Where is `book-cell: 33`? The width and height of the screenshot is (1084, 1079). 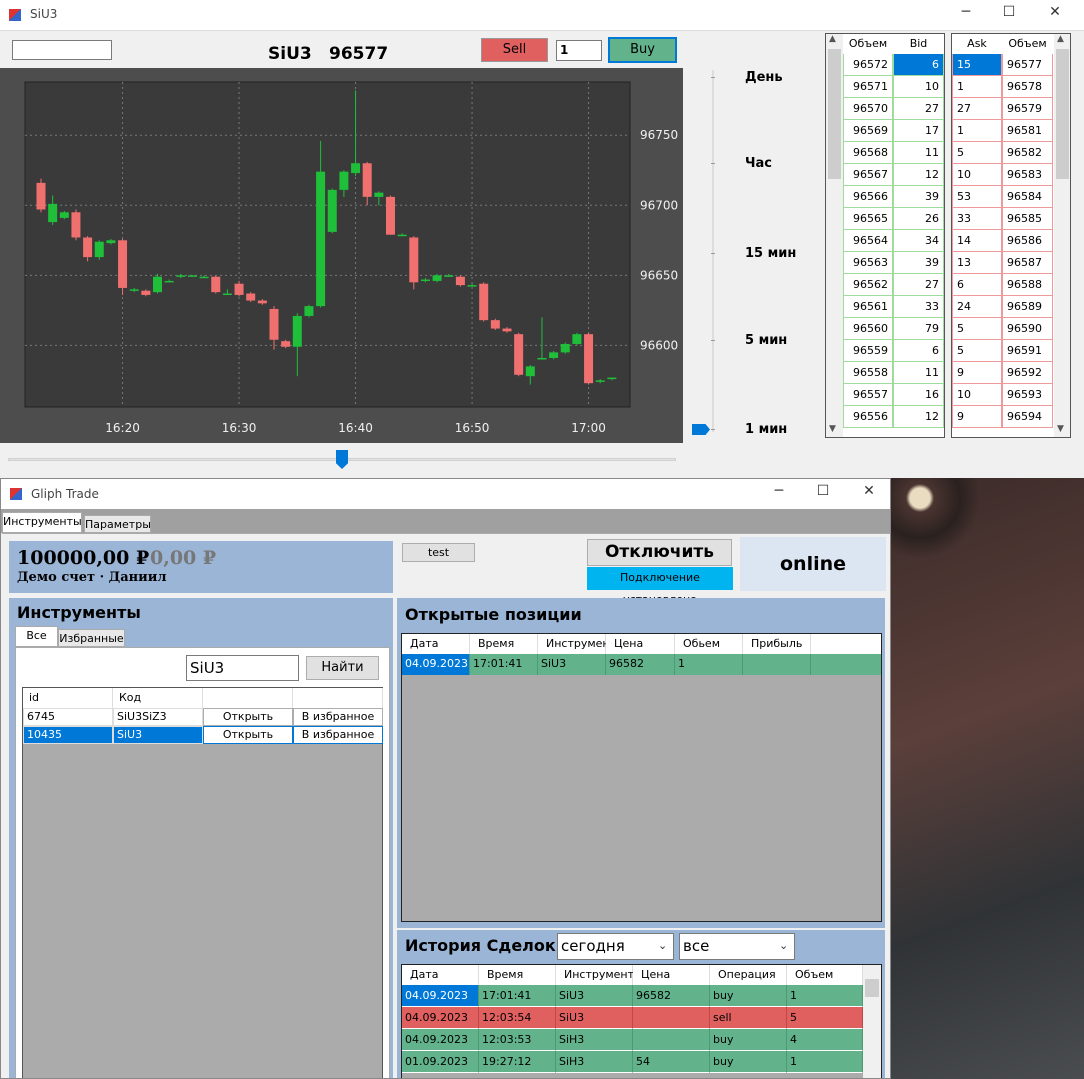
book-cell: 33 is located at coordinates (918, 307).